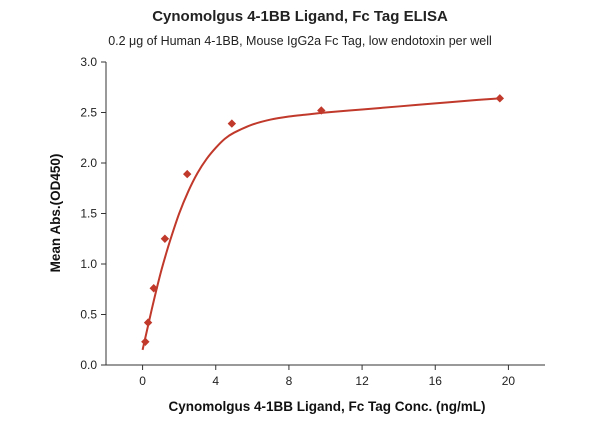 The height and width of the screenshot is (428, 599). Describe the element at coordinates (88, 315) in the screenshot. I see `y-tick-label: 0.5` at that location.